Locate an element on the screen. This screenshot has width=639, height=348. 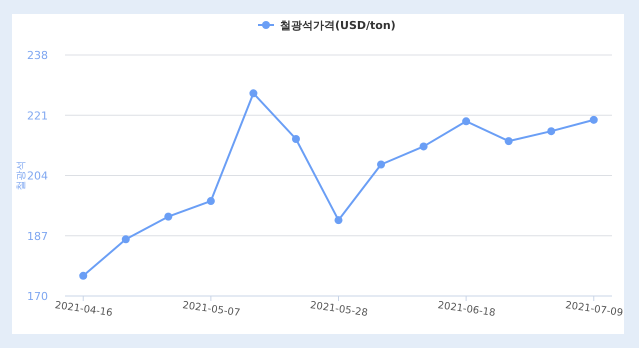
y-tick-label: 204 is located at coordinates (37, 176).